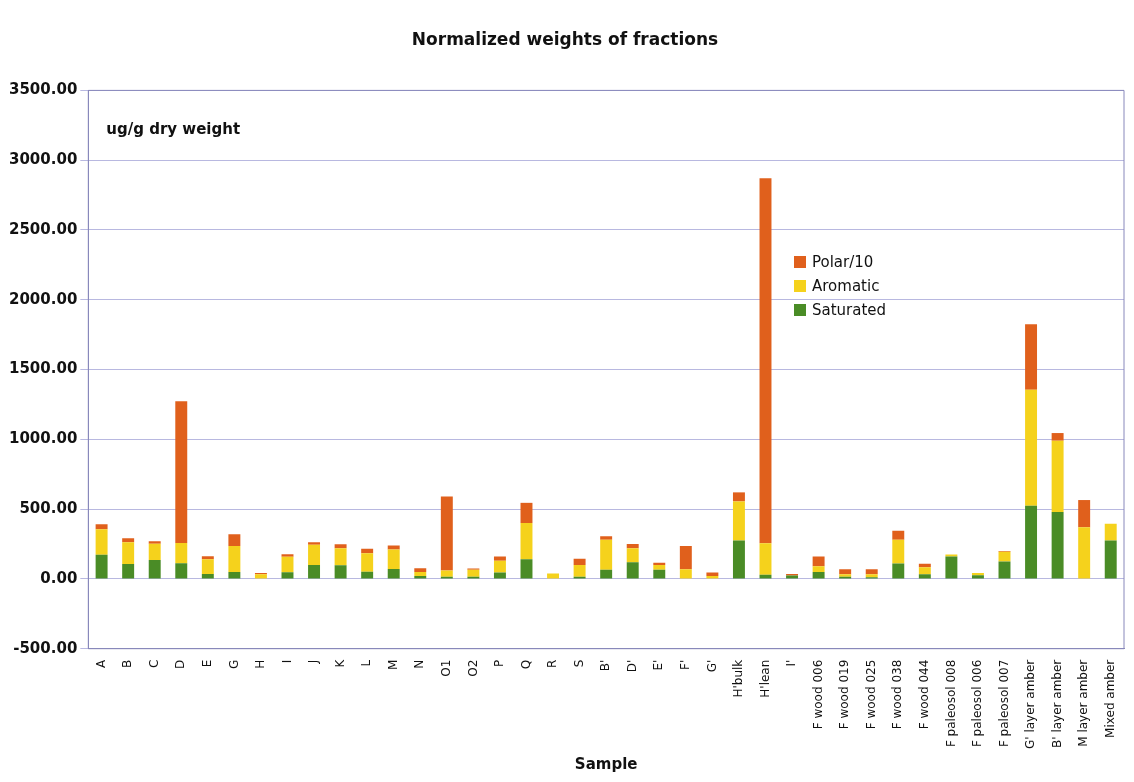 The image size is (1134, 782). I want to click on x-tick-label: L, so click(366, 663).